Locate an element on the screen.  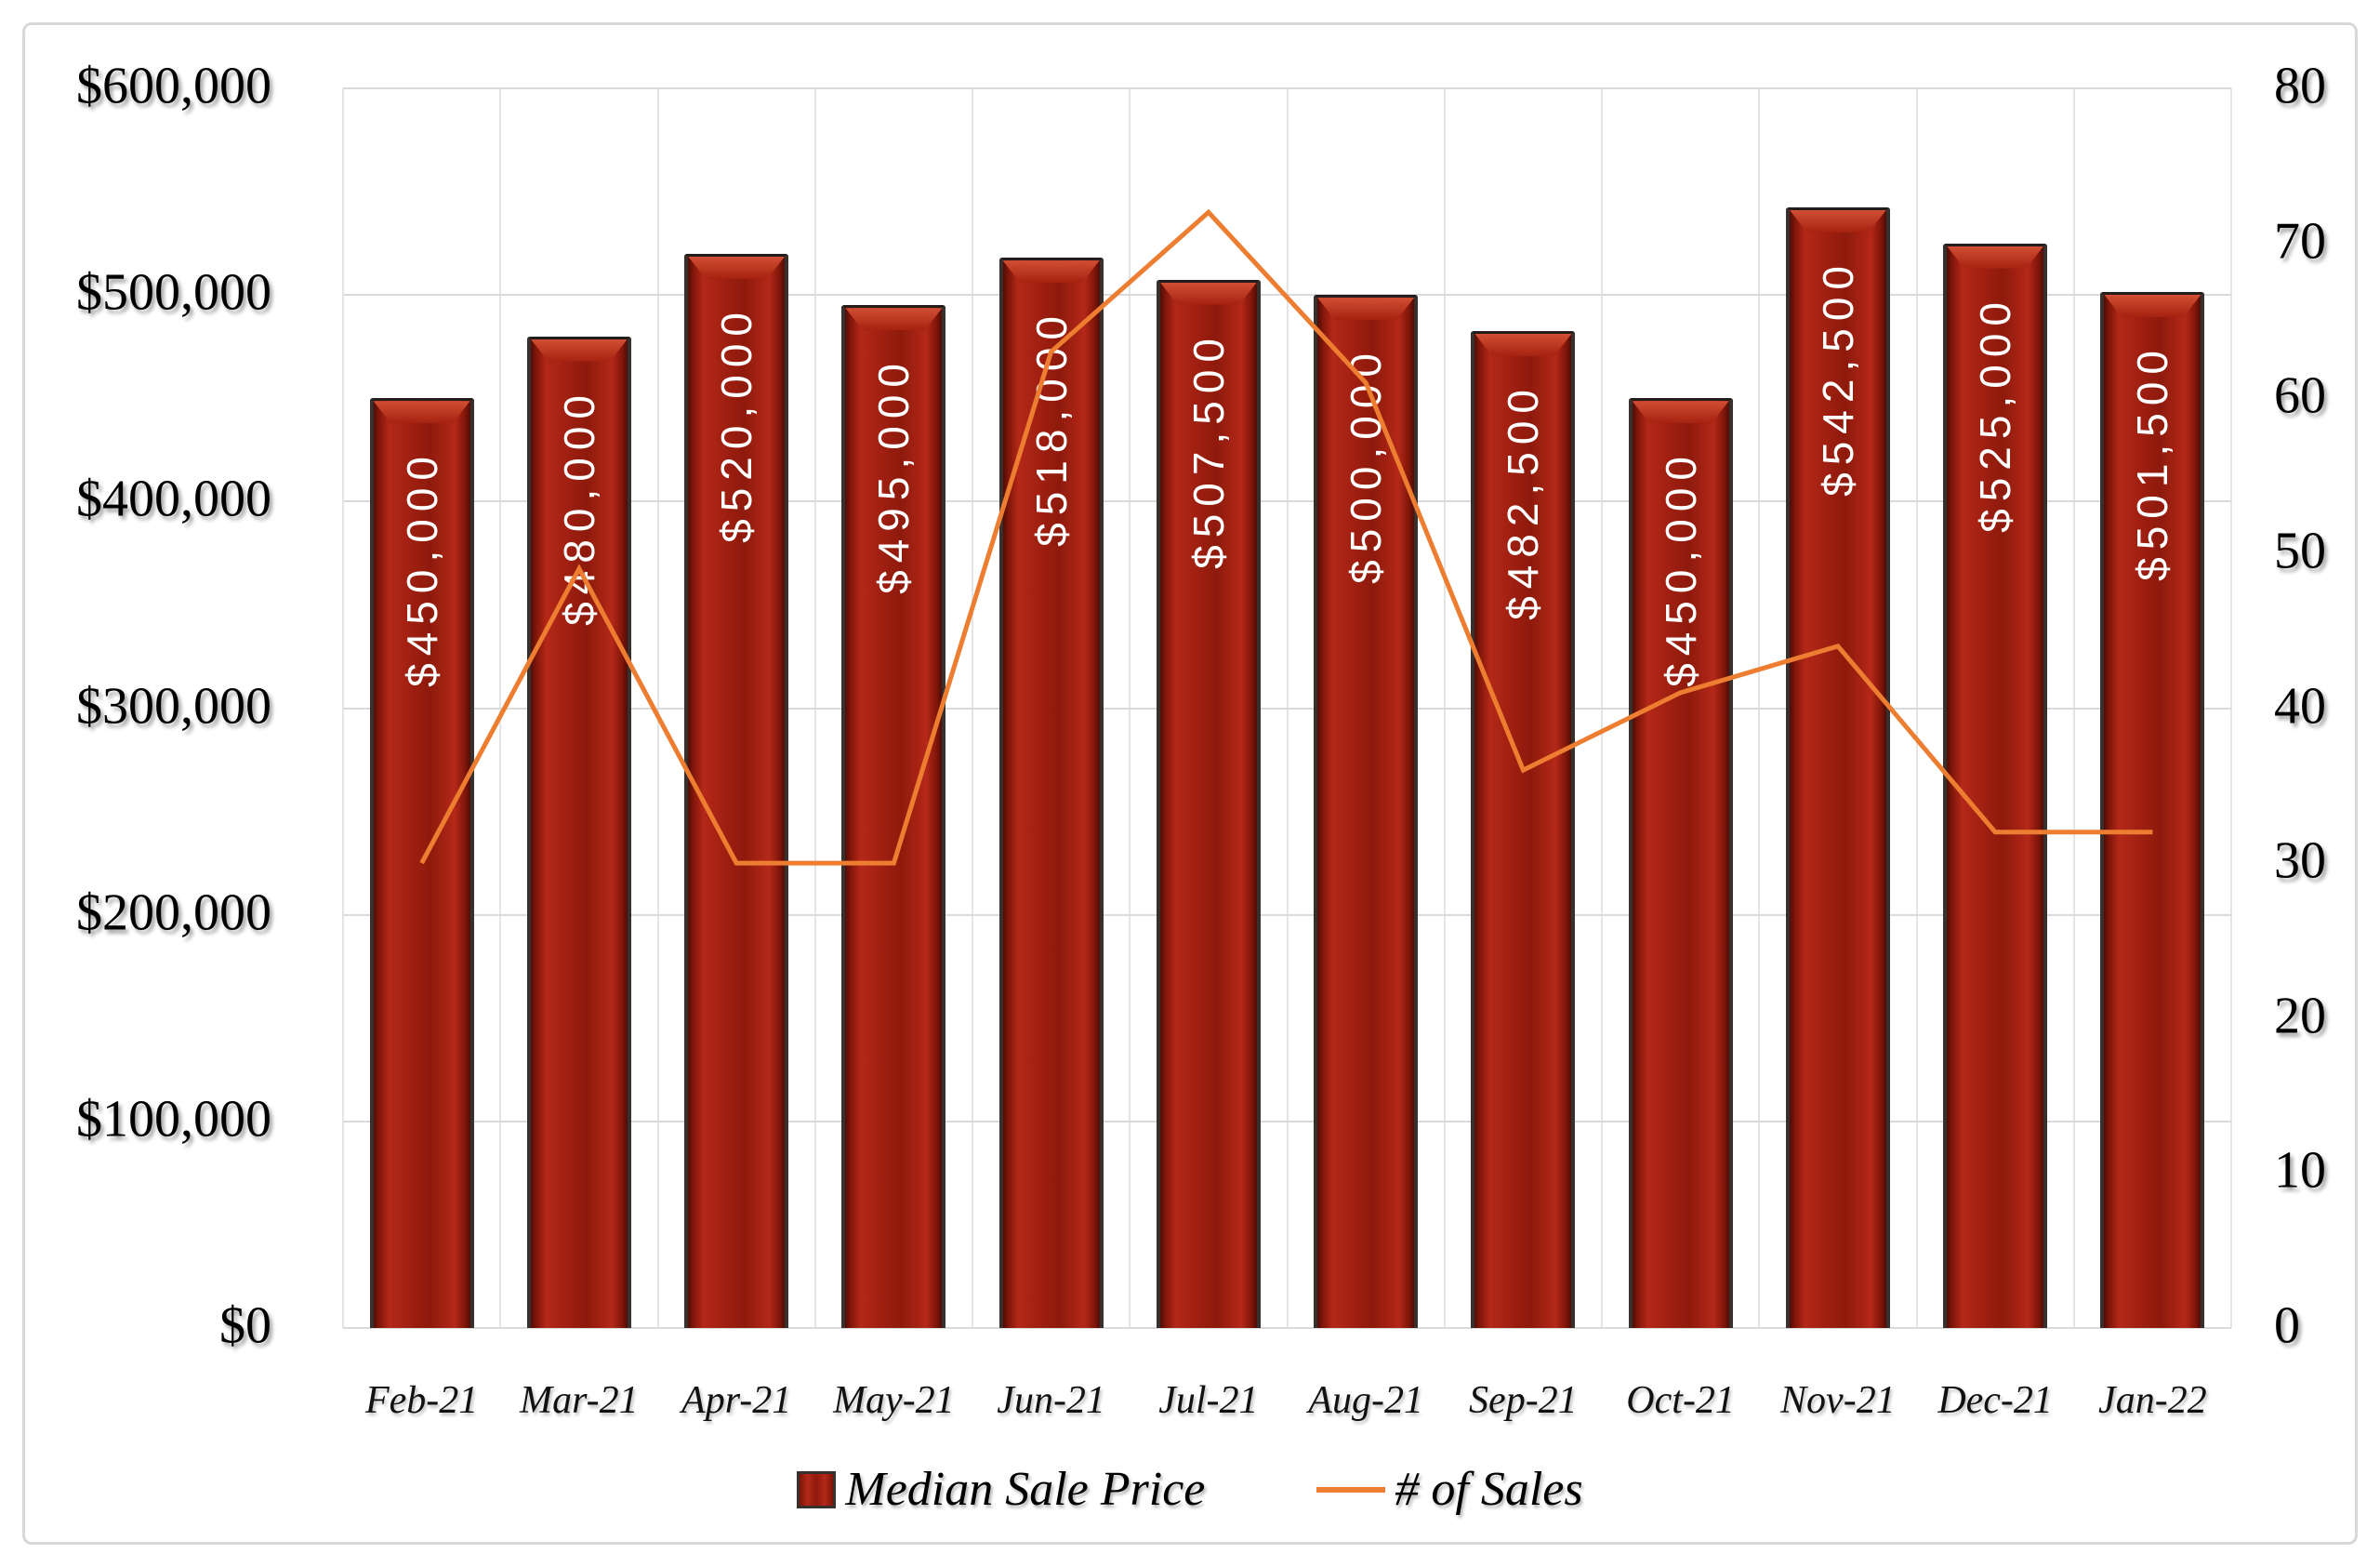
bar-data-label: $501,500 is located at coordinates (2152, 461).